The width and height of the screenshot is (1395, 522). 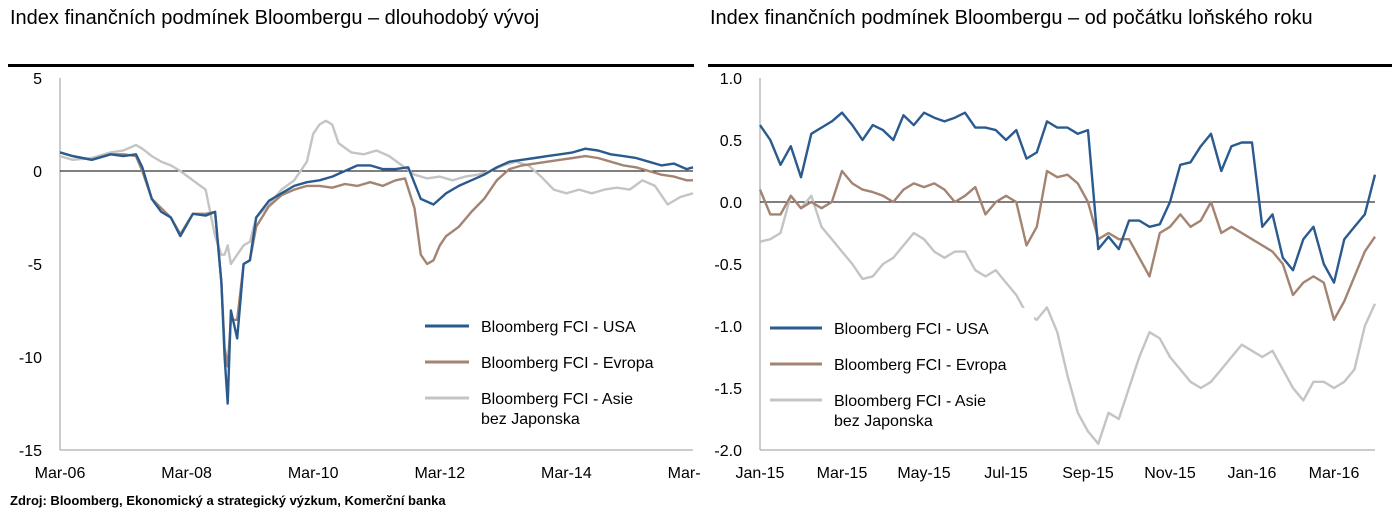 What do you see at coordinates (1088, 473) in the screenshot?
I see `x-tick-label: Sep-15` at bounding box center [1088, 473].